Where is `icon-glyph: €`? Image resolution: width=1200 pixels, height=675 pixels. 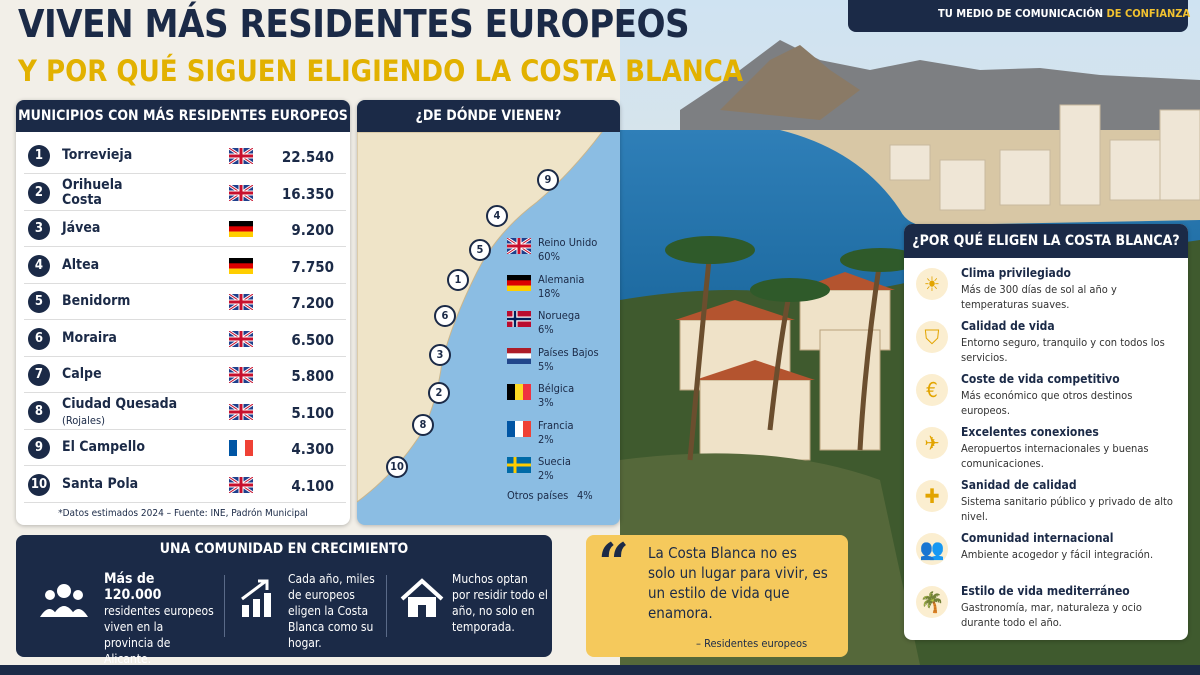 icon-glyph: € is located at coordinates (932, 390).